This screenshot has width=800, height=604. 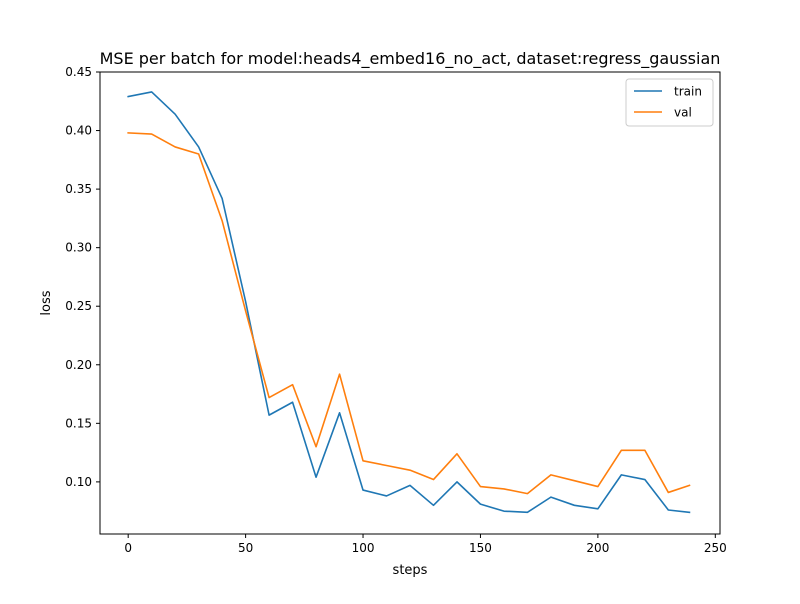 What do you see at coordinates (410, 570) in the screenshot?
I see `x-axis-label: steps` at bounding box center [410, 570].